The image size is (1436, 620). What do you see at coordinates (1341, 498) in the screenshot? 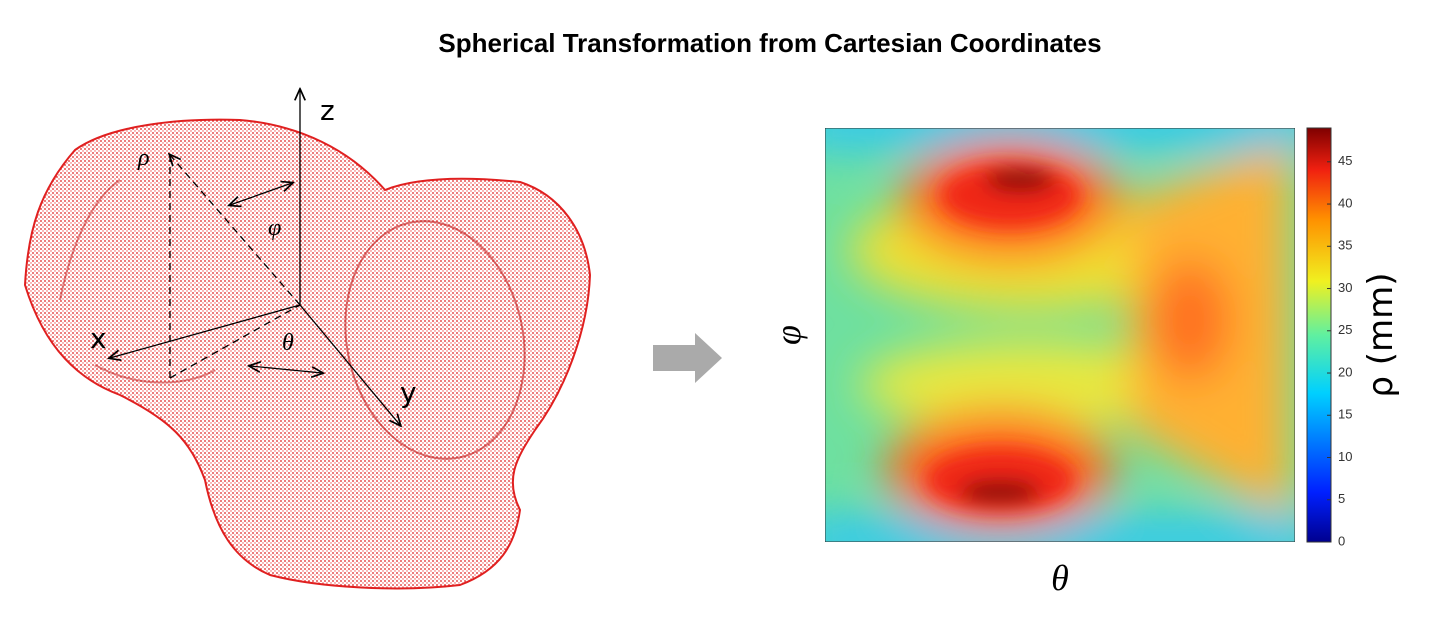
I see `colorbar-tick-label: 5` at bounding box center [1341, 498].